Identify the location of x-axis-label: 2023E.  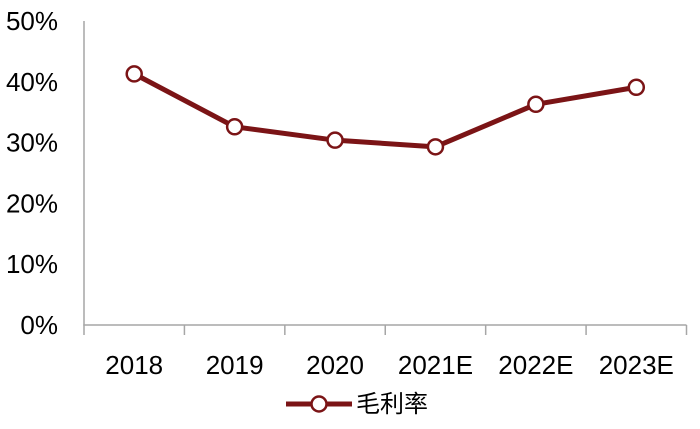
(636, 365).